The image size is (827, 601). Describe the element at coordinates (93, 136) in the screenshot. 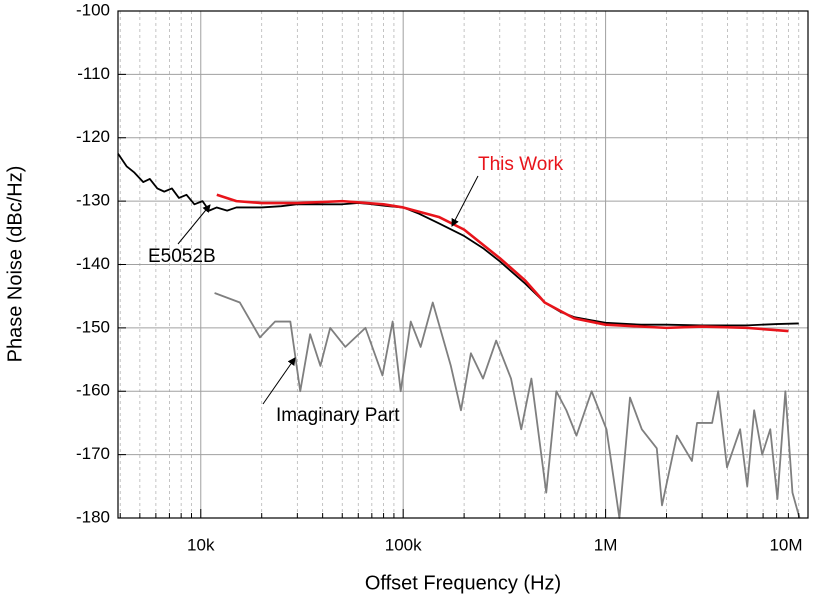

I see `y-tick-label: -120` at that location.